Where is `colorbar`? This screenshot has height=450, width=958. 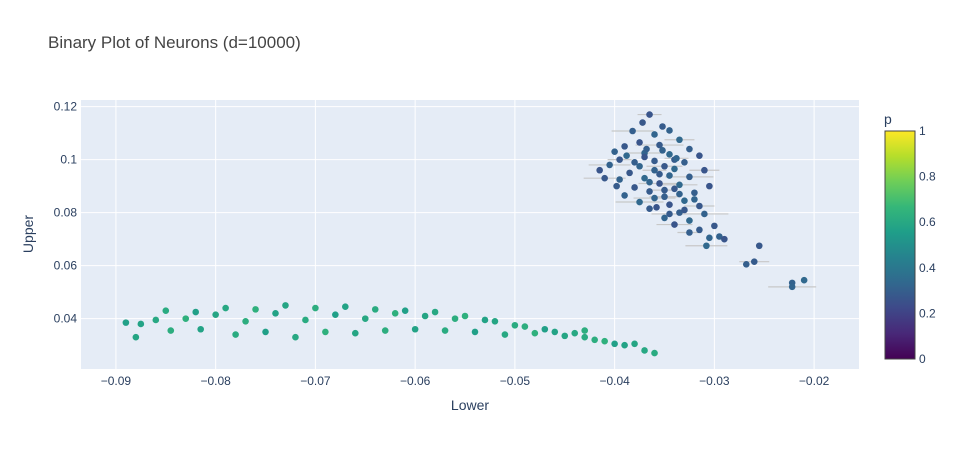 colorbar is located at coordinates (900, 245).